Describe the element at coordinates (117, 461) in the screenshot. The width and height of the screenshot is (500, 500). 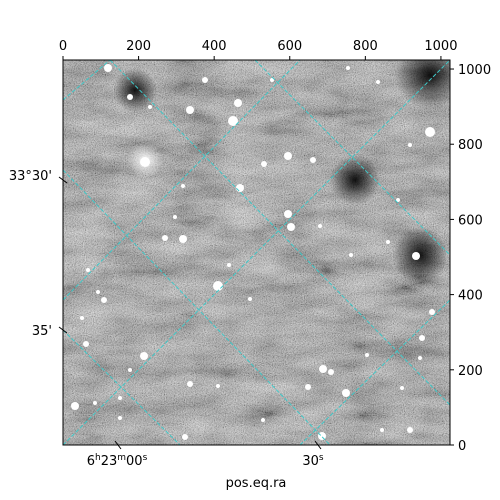
I see `ra-tick-label: 6h23m00s` at that location.